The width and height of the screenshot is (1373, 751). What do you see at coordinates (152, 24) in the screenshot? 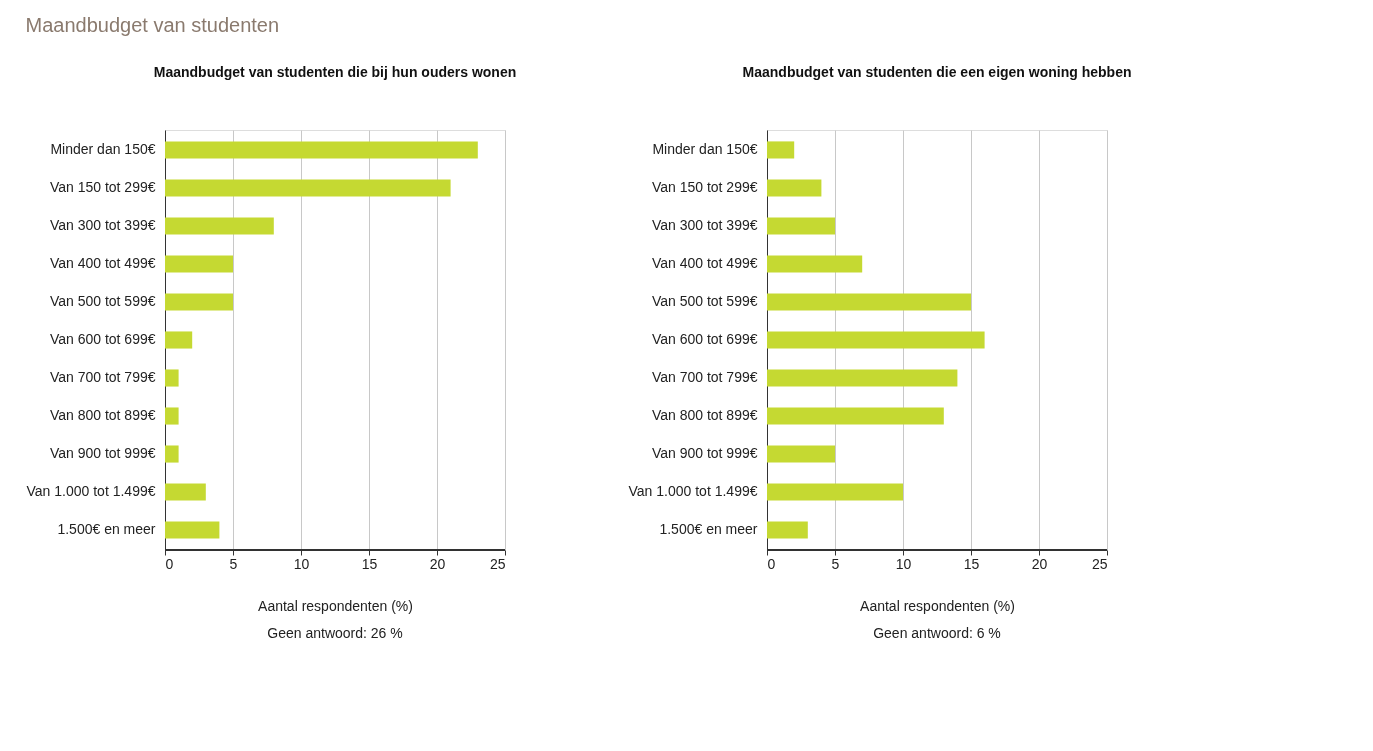
I see `text: Maandbudget van studenten` at bounding box center [152, 24].